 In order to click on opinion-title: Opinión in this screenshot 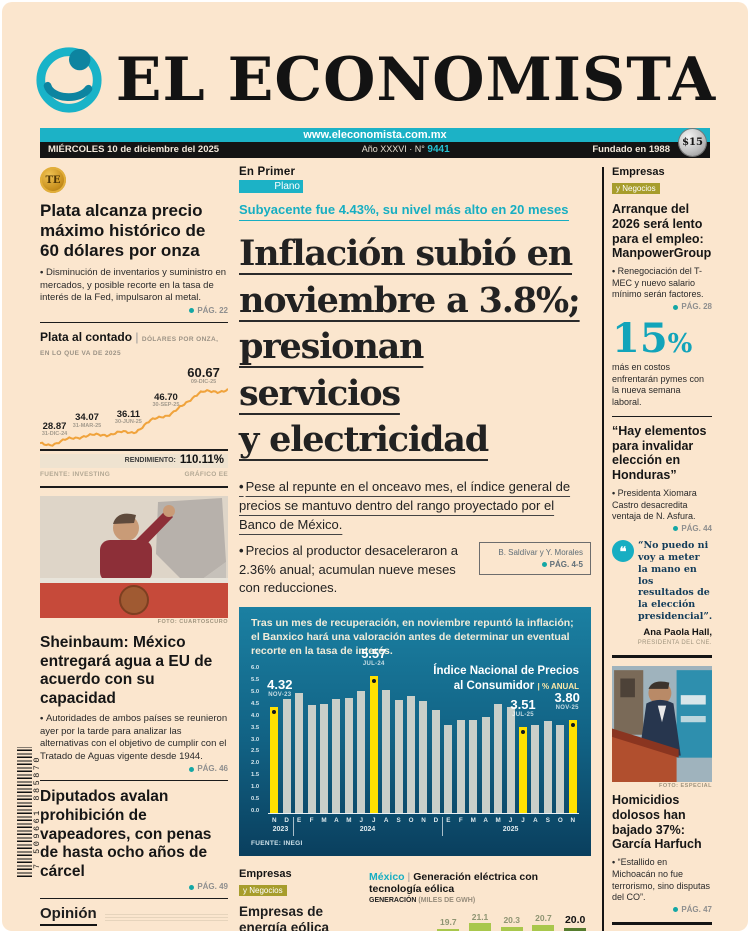, I will do `click(68, 916)`.